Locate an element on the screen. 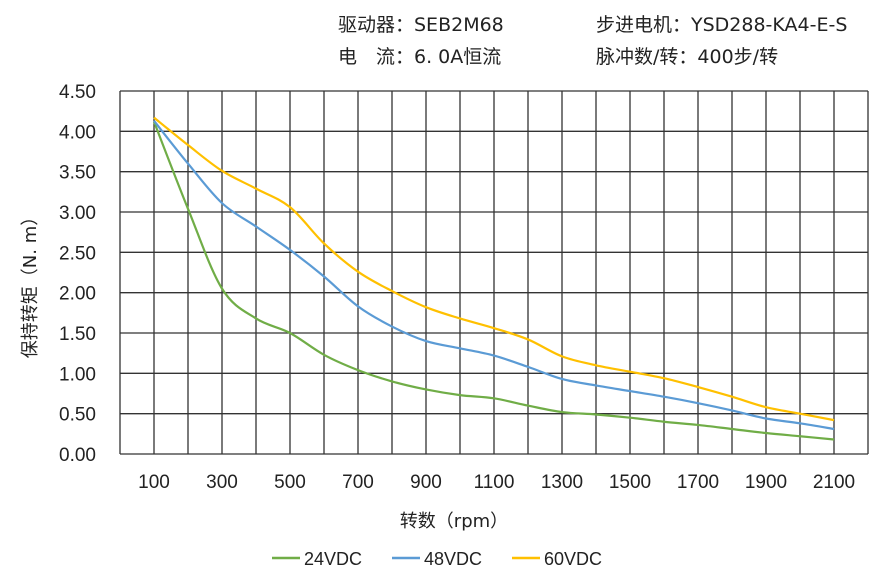 This screenshot has width=888, height=586. x-tick-label: 500 is located at coordinates (290, 482).